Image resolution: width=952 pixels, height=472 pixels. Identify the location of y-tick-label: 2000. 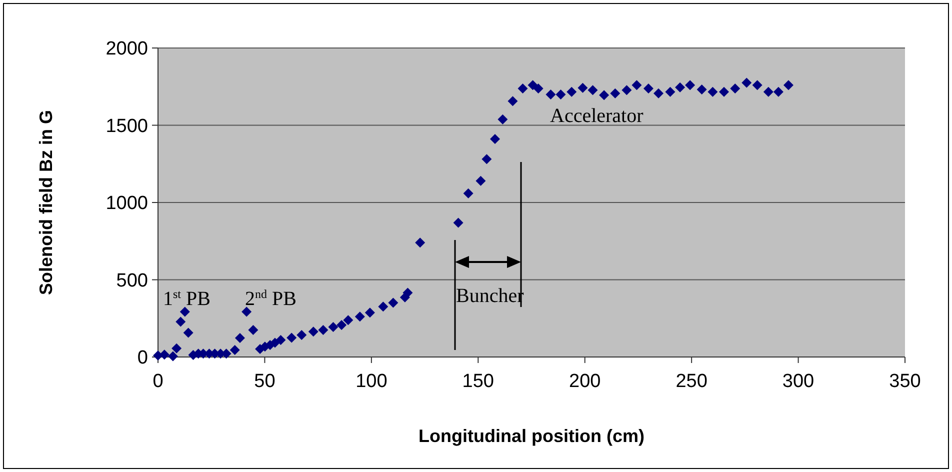
(127, 49).